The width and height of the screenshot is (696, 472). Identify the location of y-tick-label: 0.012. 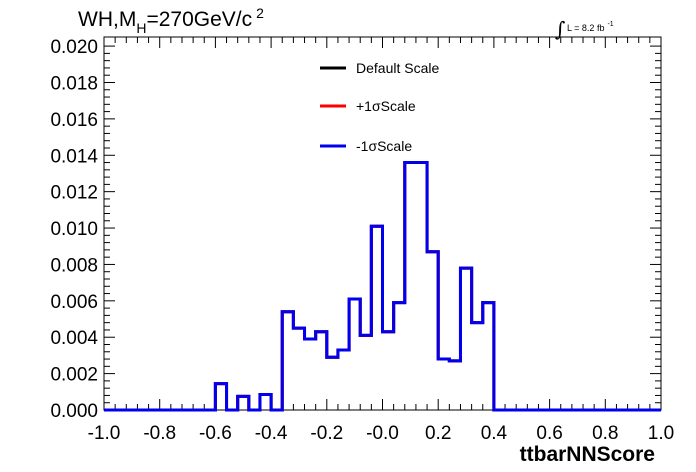
(74, 193).